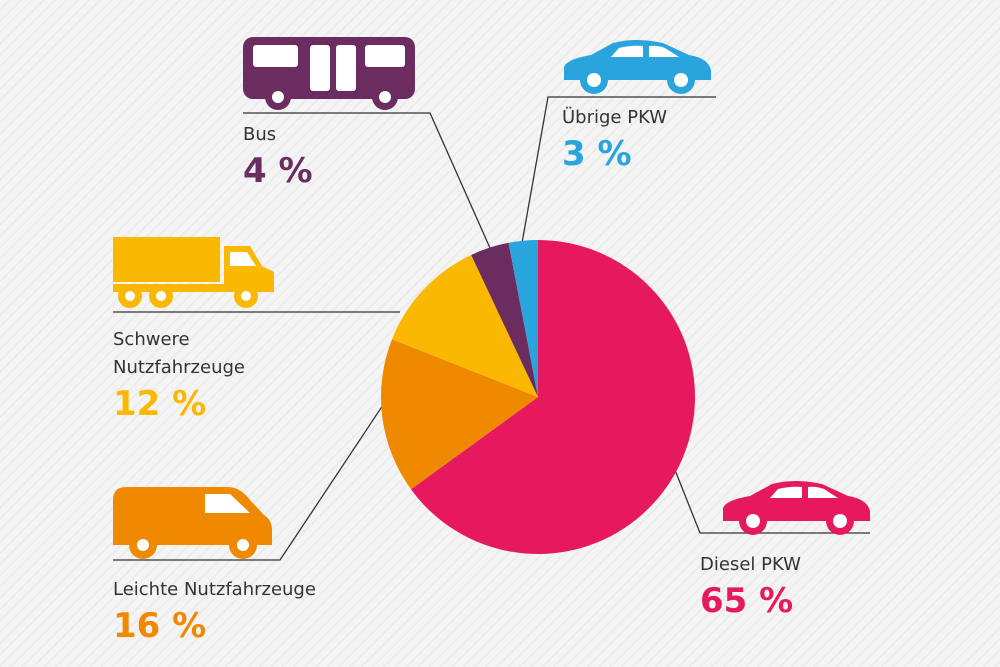 The height and width of the screenshot is (667, 1000). What do you see at coordinates (597, 154) in the screenshot?
I see `value-label: 3 %` at bounding box center [597, 154].